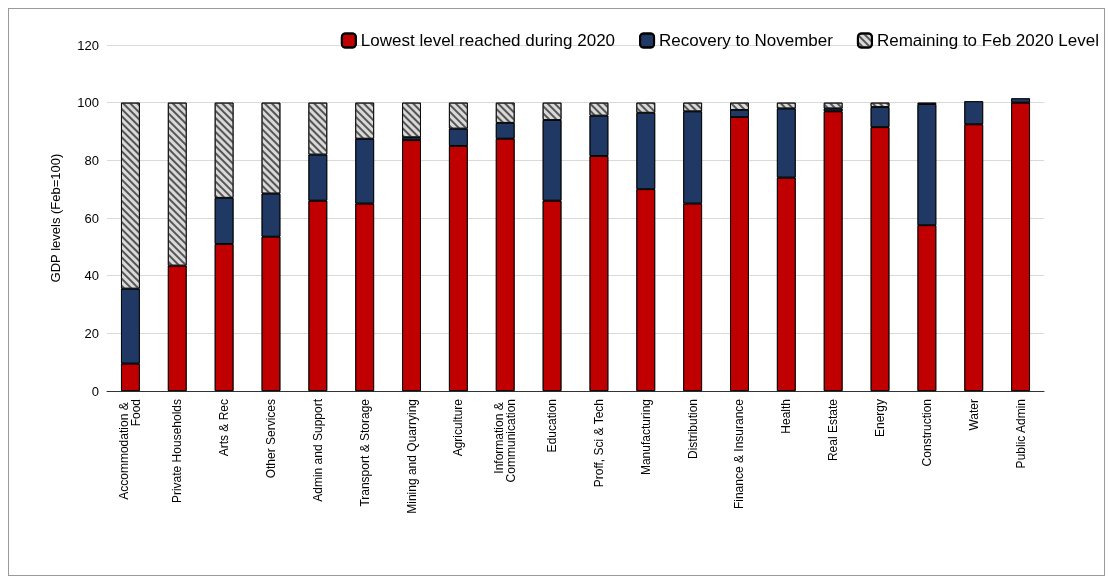 This screenshot has width=1113, height=584. What do you see at coordinates (973, 415) in the screenshot?
I see `x-tick-label: Water` at bounding box center [973, 415].